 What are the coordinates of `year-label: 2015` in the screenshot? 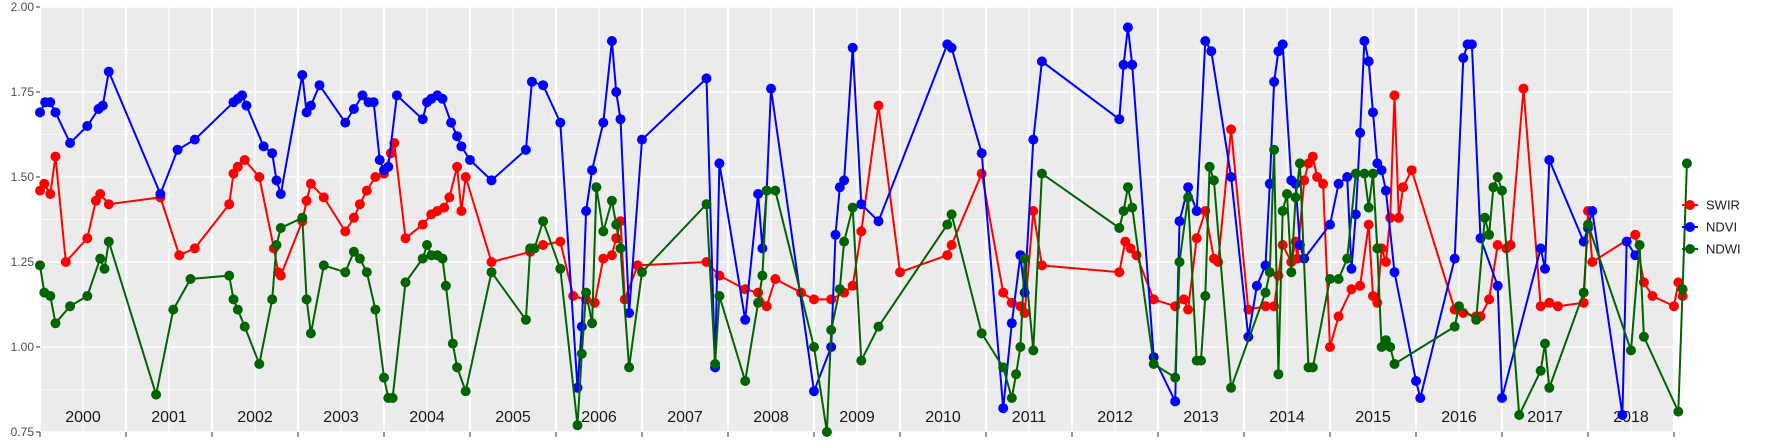 It's located at (1373, 417).